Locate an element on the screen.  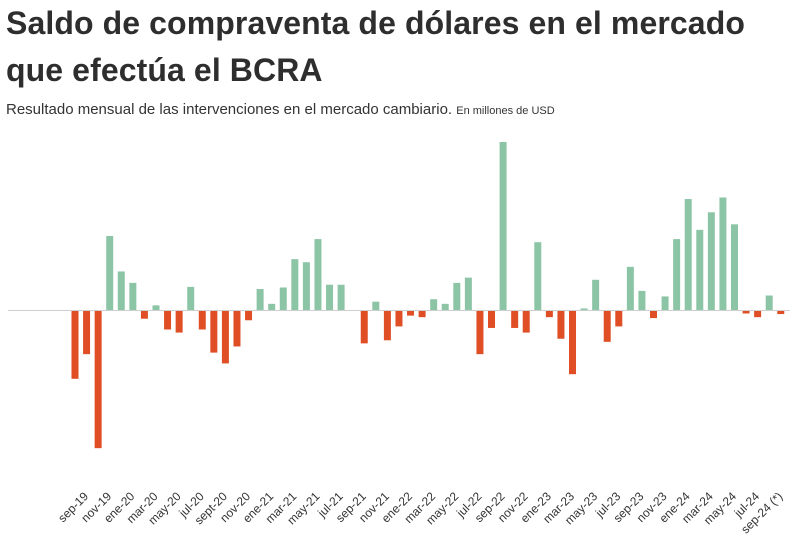
unit-note: En millones de USD is located at coordinates (505, 111).